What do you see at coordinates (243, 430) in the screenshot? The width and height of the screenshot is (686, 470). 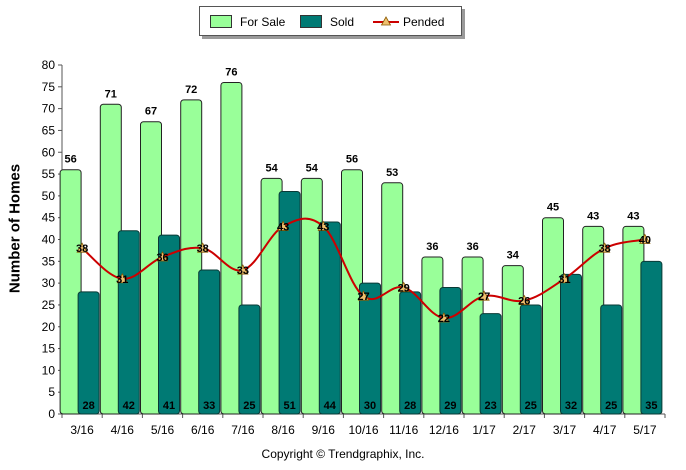 I see `x-tick-label: 7/16` at bounding box center [243, 430].